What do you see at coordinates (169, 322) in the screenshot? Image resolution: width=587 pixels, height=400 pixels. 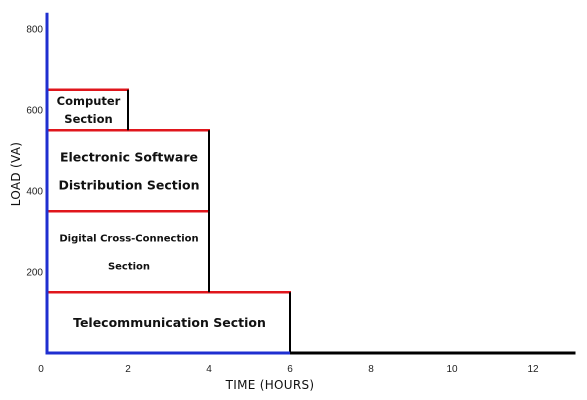 I see `segment-label: Telecommunication Section` at bounding box center [169, 322].